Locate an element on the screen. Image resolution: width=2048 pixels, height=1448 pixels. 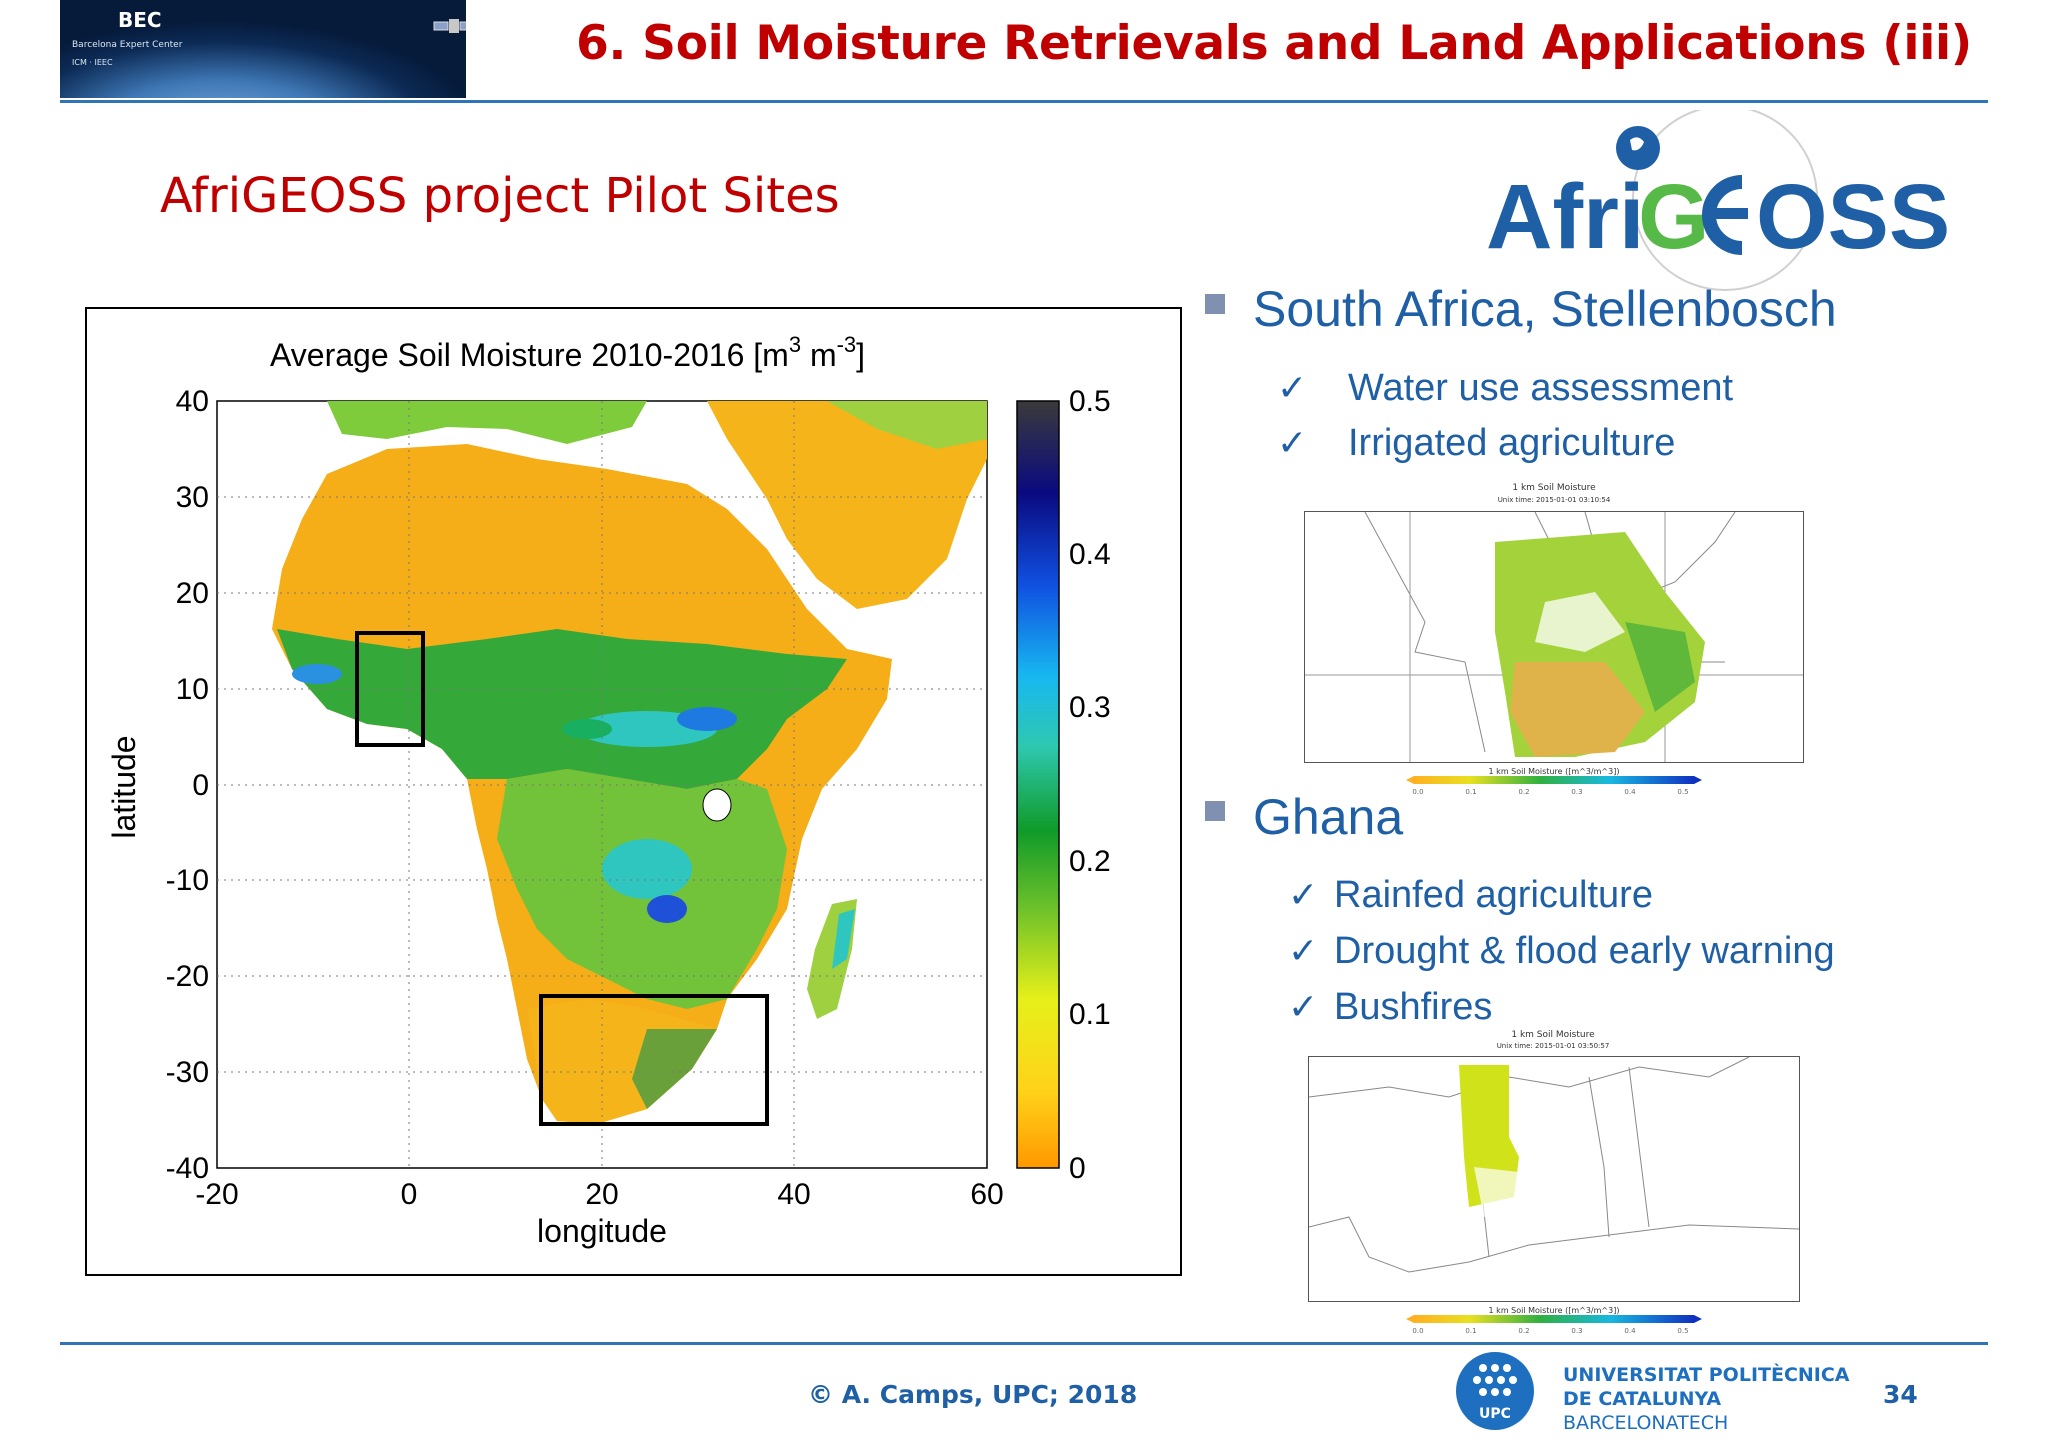
y-tick-label: 10 is located at coordinates (192, 689).